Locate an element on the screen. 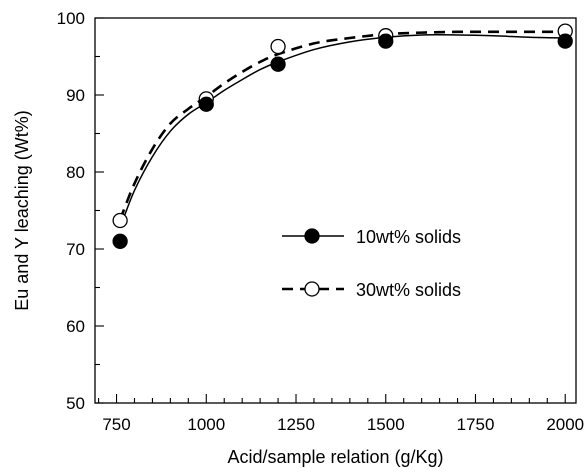 The image size is (585, 473). y-tick-label: 100 is located at coordinates (71, 18).